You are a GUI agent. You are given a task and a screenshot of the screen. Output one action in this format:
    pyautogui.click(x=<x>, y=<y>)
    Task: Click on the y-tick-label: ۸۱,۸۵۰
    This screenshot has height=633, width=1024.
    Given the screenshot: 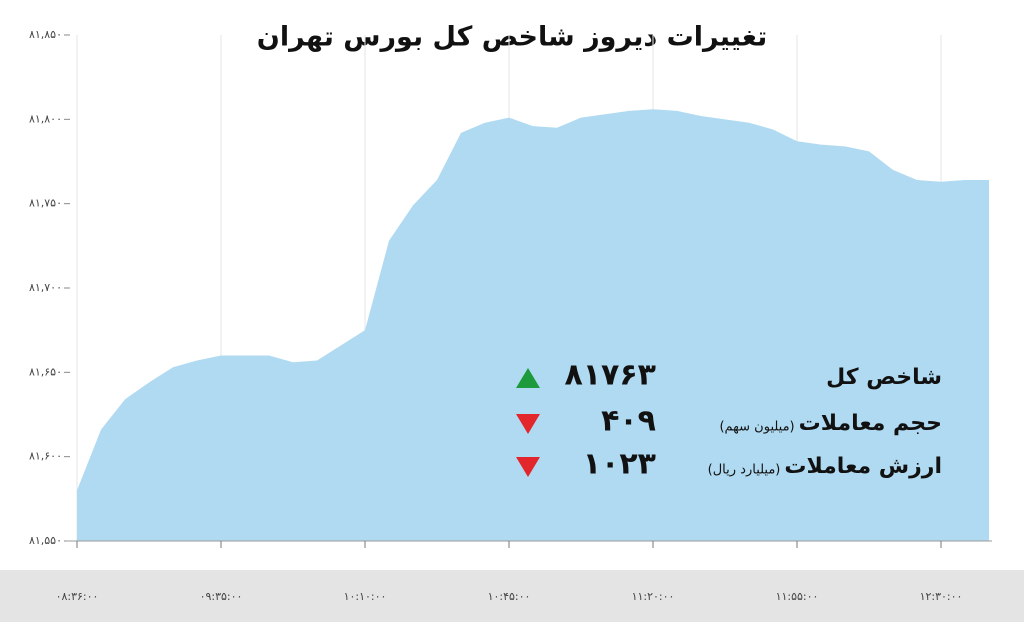 What is the action you would take?
    pyautogui.click(x=45, y=34)
    